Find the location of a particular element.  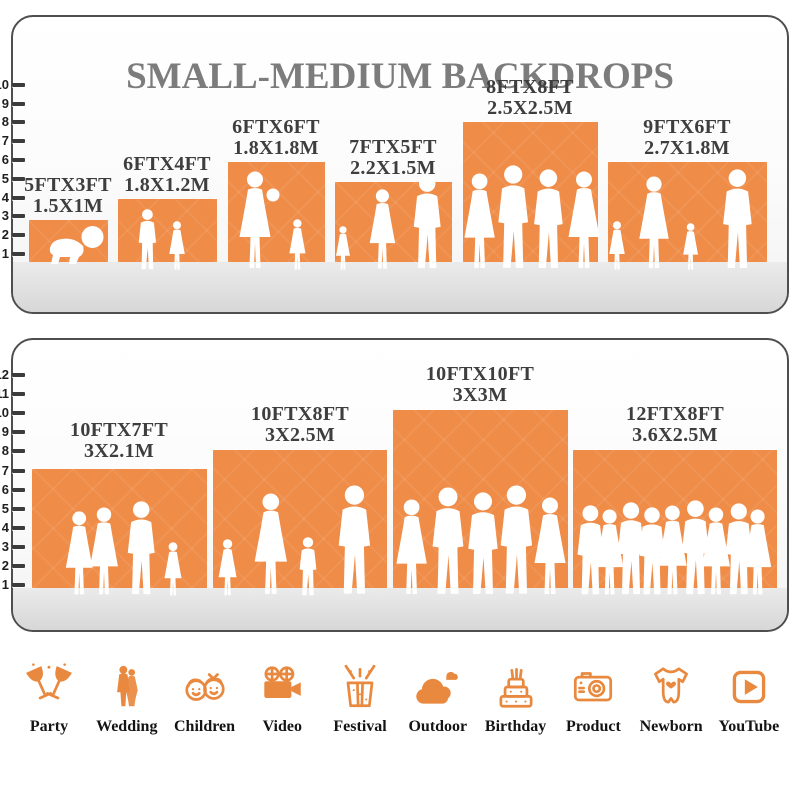

bar-6ftx4ft is located at coordinates (167, 230).